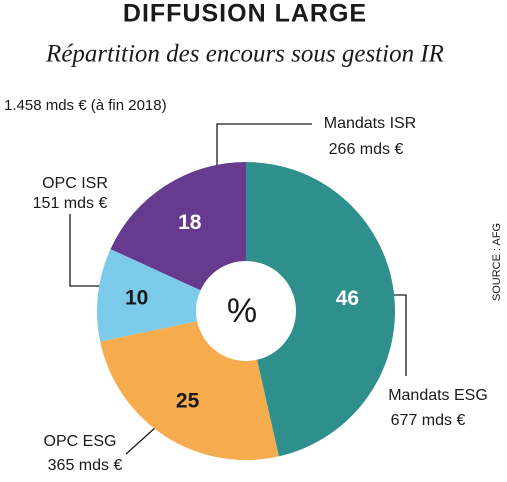  What do you see at coordinates (75, 183) in the screenshot?
I see `category-label: OPC ISR` at bounding box center [75, 183].